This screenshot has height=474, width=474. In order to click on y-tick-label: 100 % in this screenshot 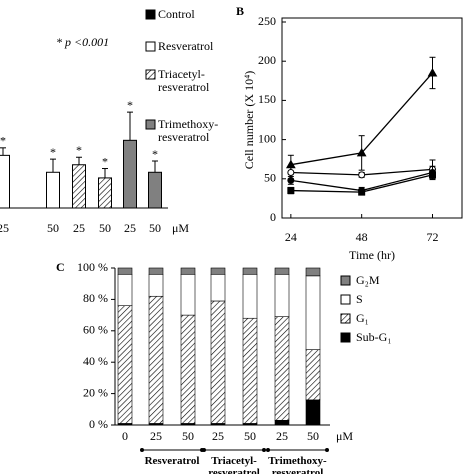, I will do `click(92, 267)`.